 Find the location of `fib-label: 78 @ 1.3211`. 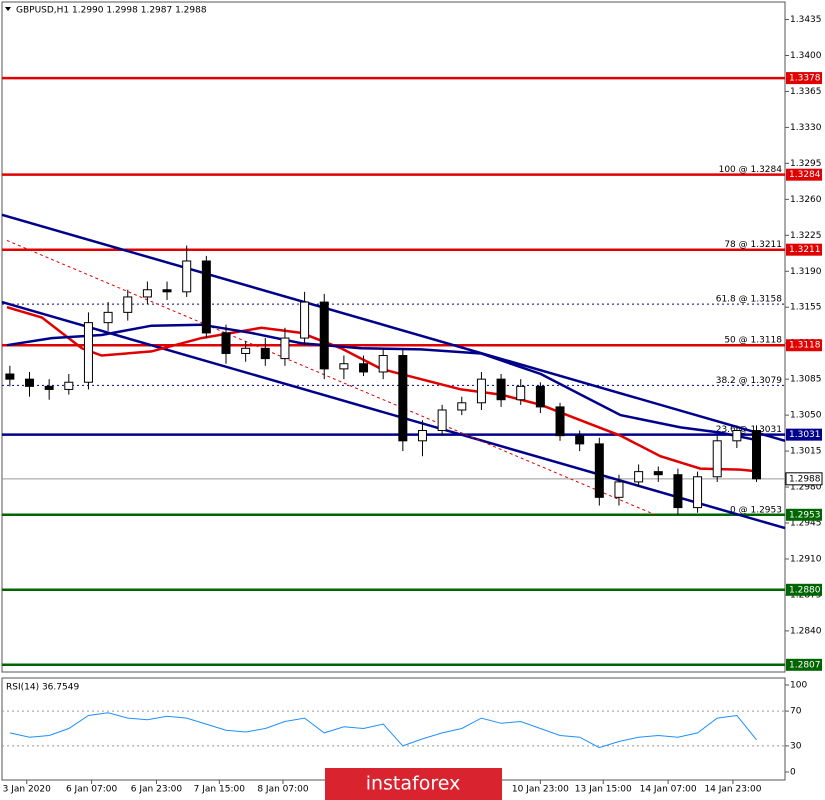

fib-label: 78 @ 1.3211 is located at coordinates (753, 245).